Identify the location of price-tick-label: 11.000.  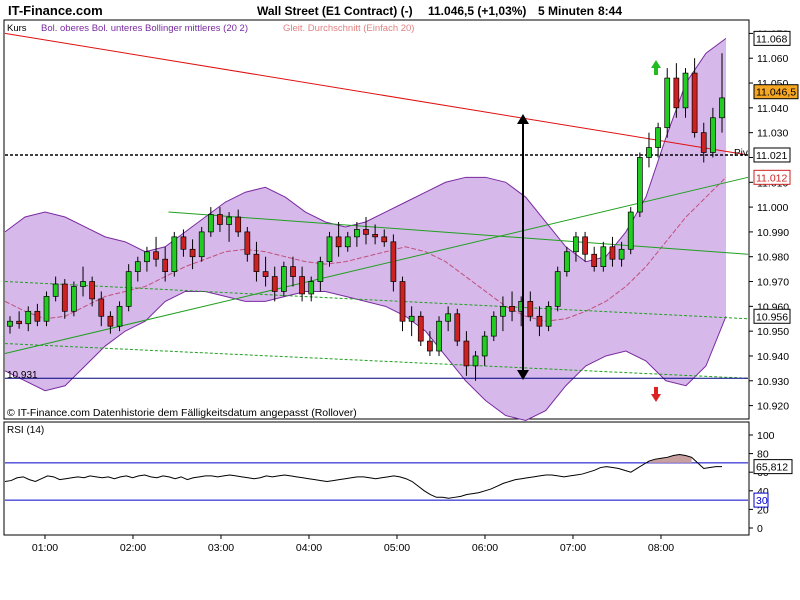
(772, 208).